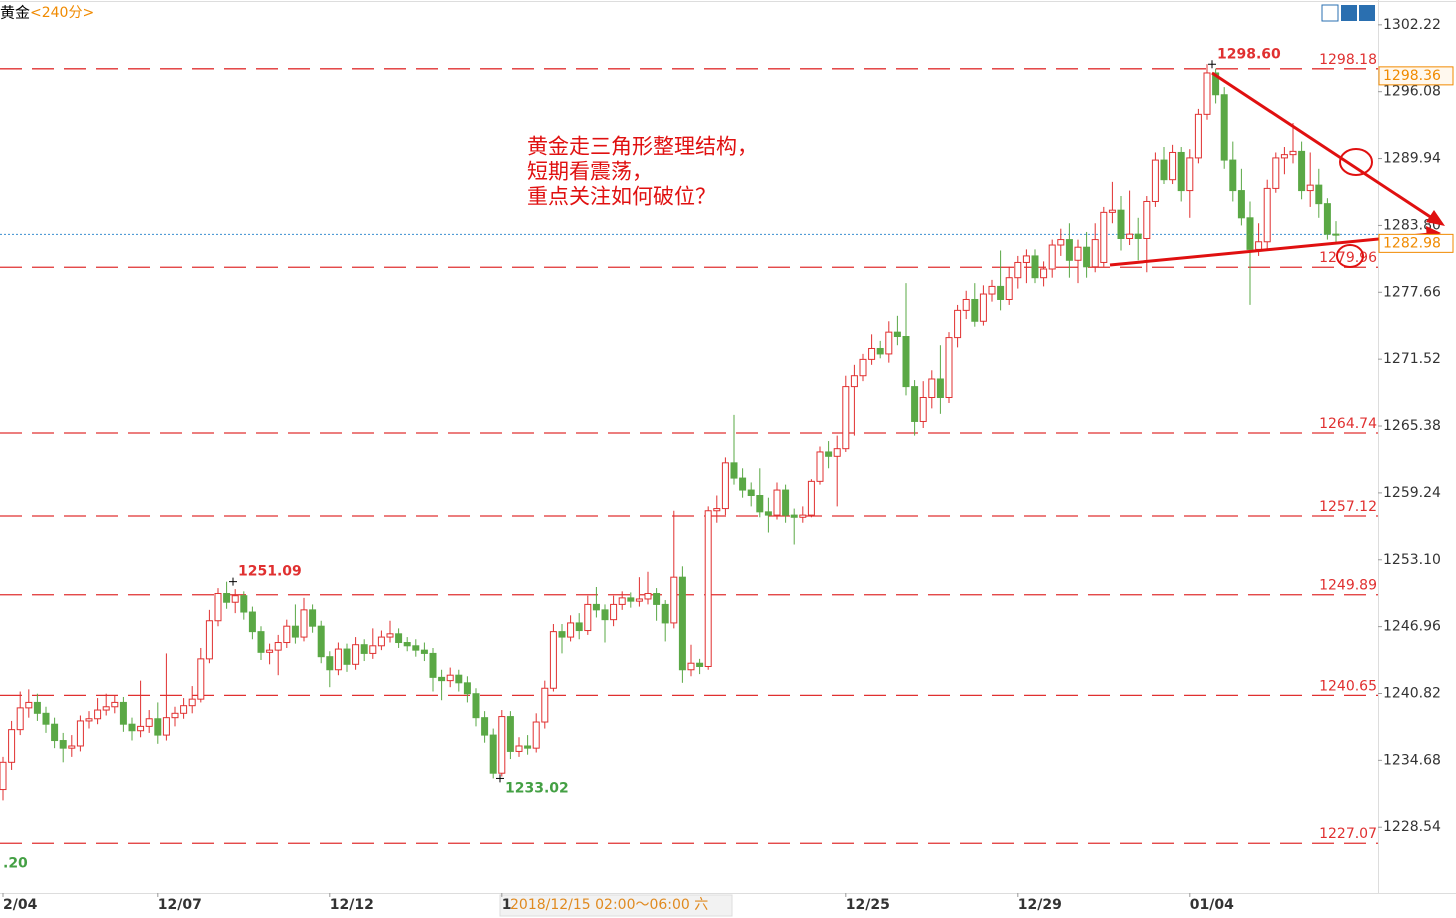  I want to click on cursor-tooltip, so click(616, 905).